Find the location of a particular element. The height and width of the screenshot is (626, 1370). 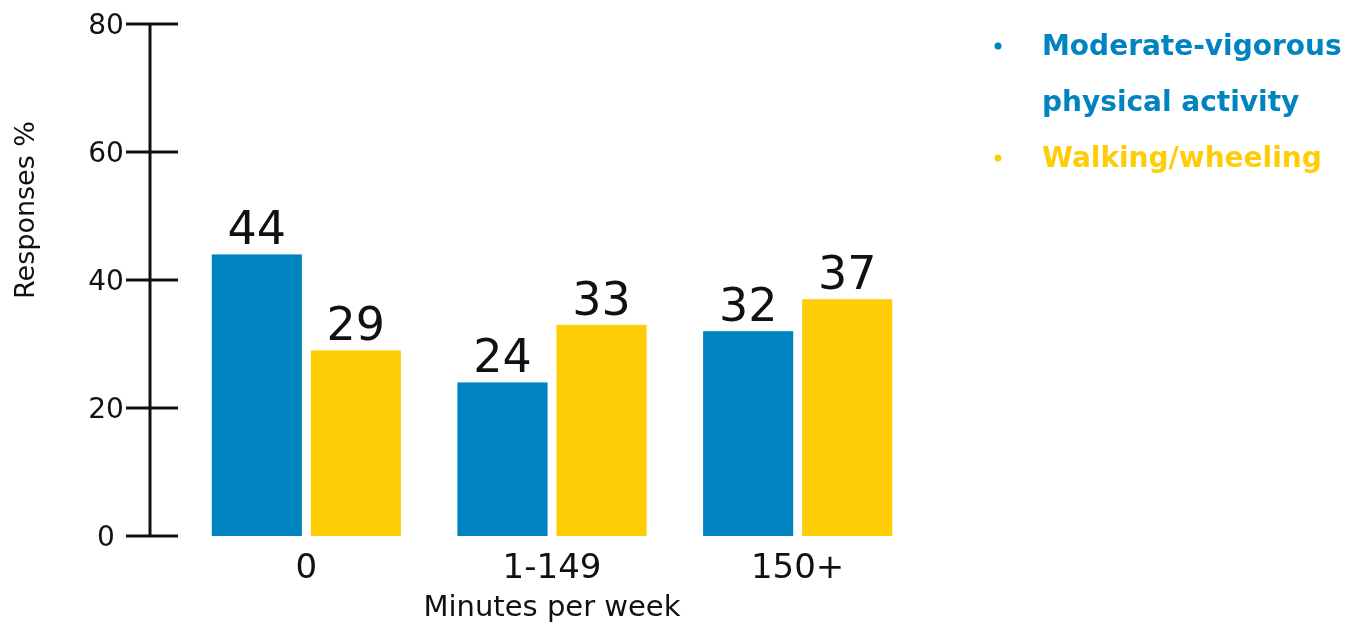

data-label: 33 is located at coordinates (601, 298).